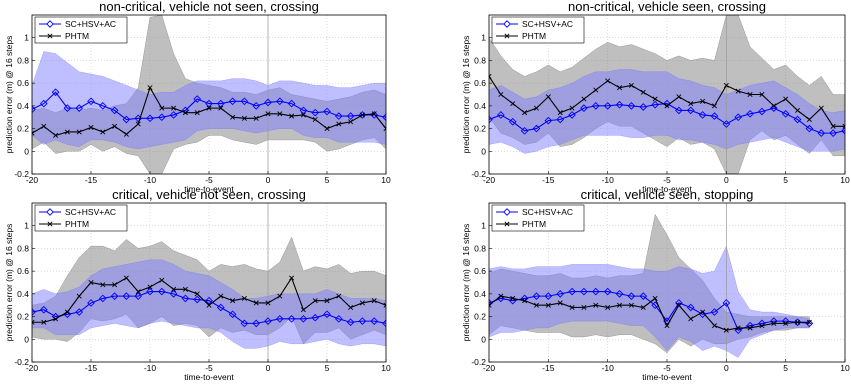 The image size is (851, 386). What do you see at coordinates (489, 180) in the screenshot?
I see `x-tick-label: -20` at bounding box center [489, 180].